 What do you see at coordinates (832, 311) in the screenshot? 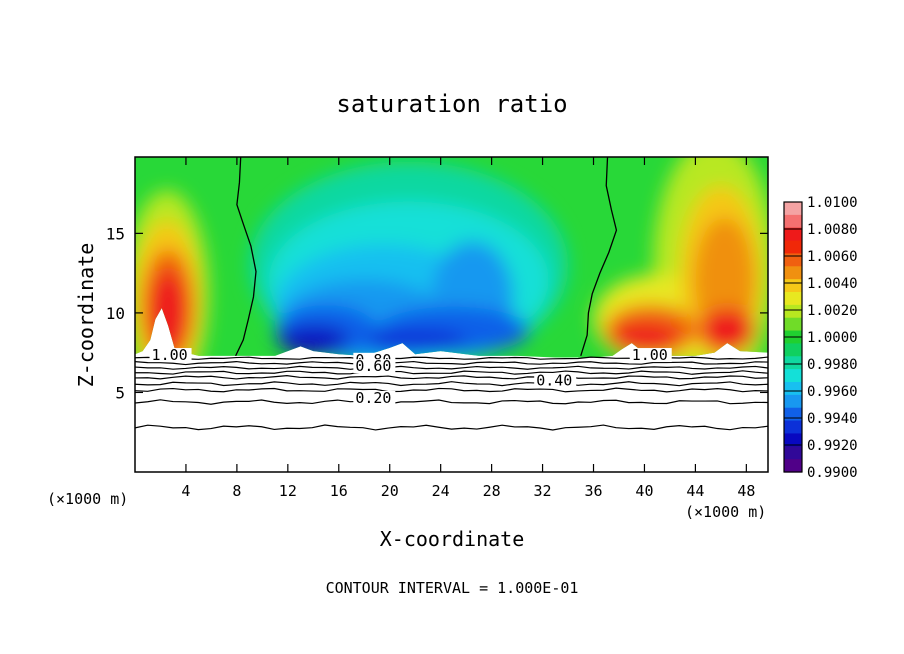
I see `colorbar-label: 1.0020` at bounding box center [832, 311].